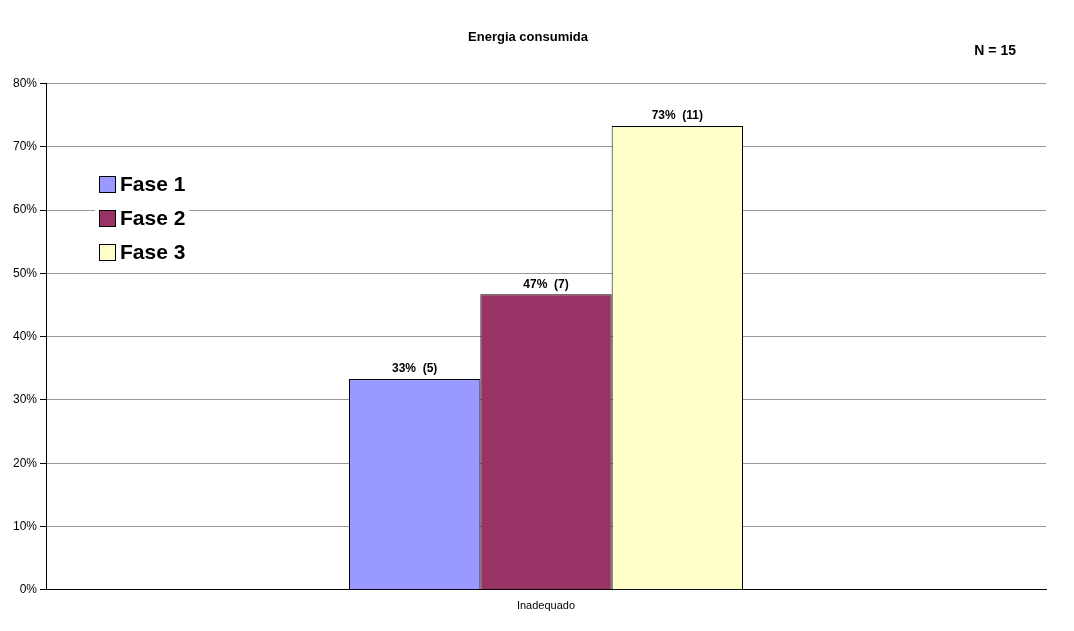 The width and height of the screenshot is (1074, 631). What do you see at coordinates (546, 283) in the screenshot?
I see `data-label: 47% (7)` at bounding box center [546, 283].